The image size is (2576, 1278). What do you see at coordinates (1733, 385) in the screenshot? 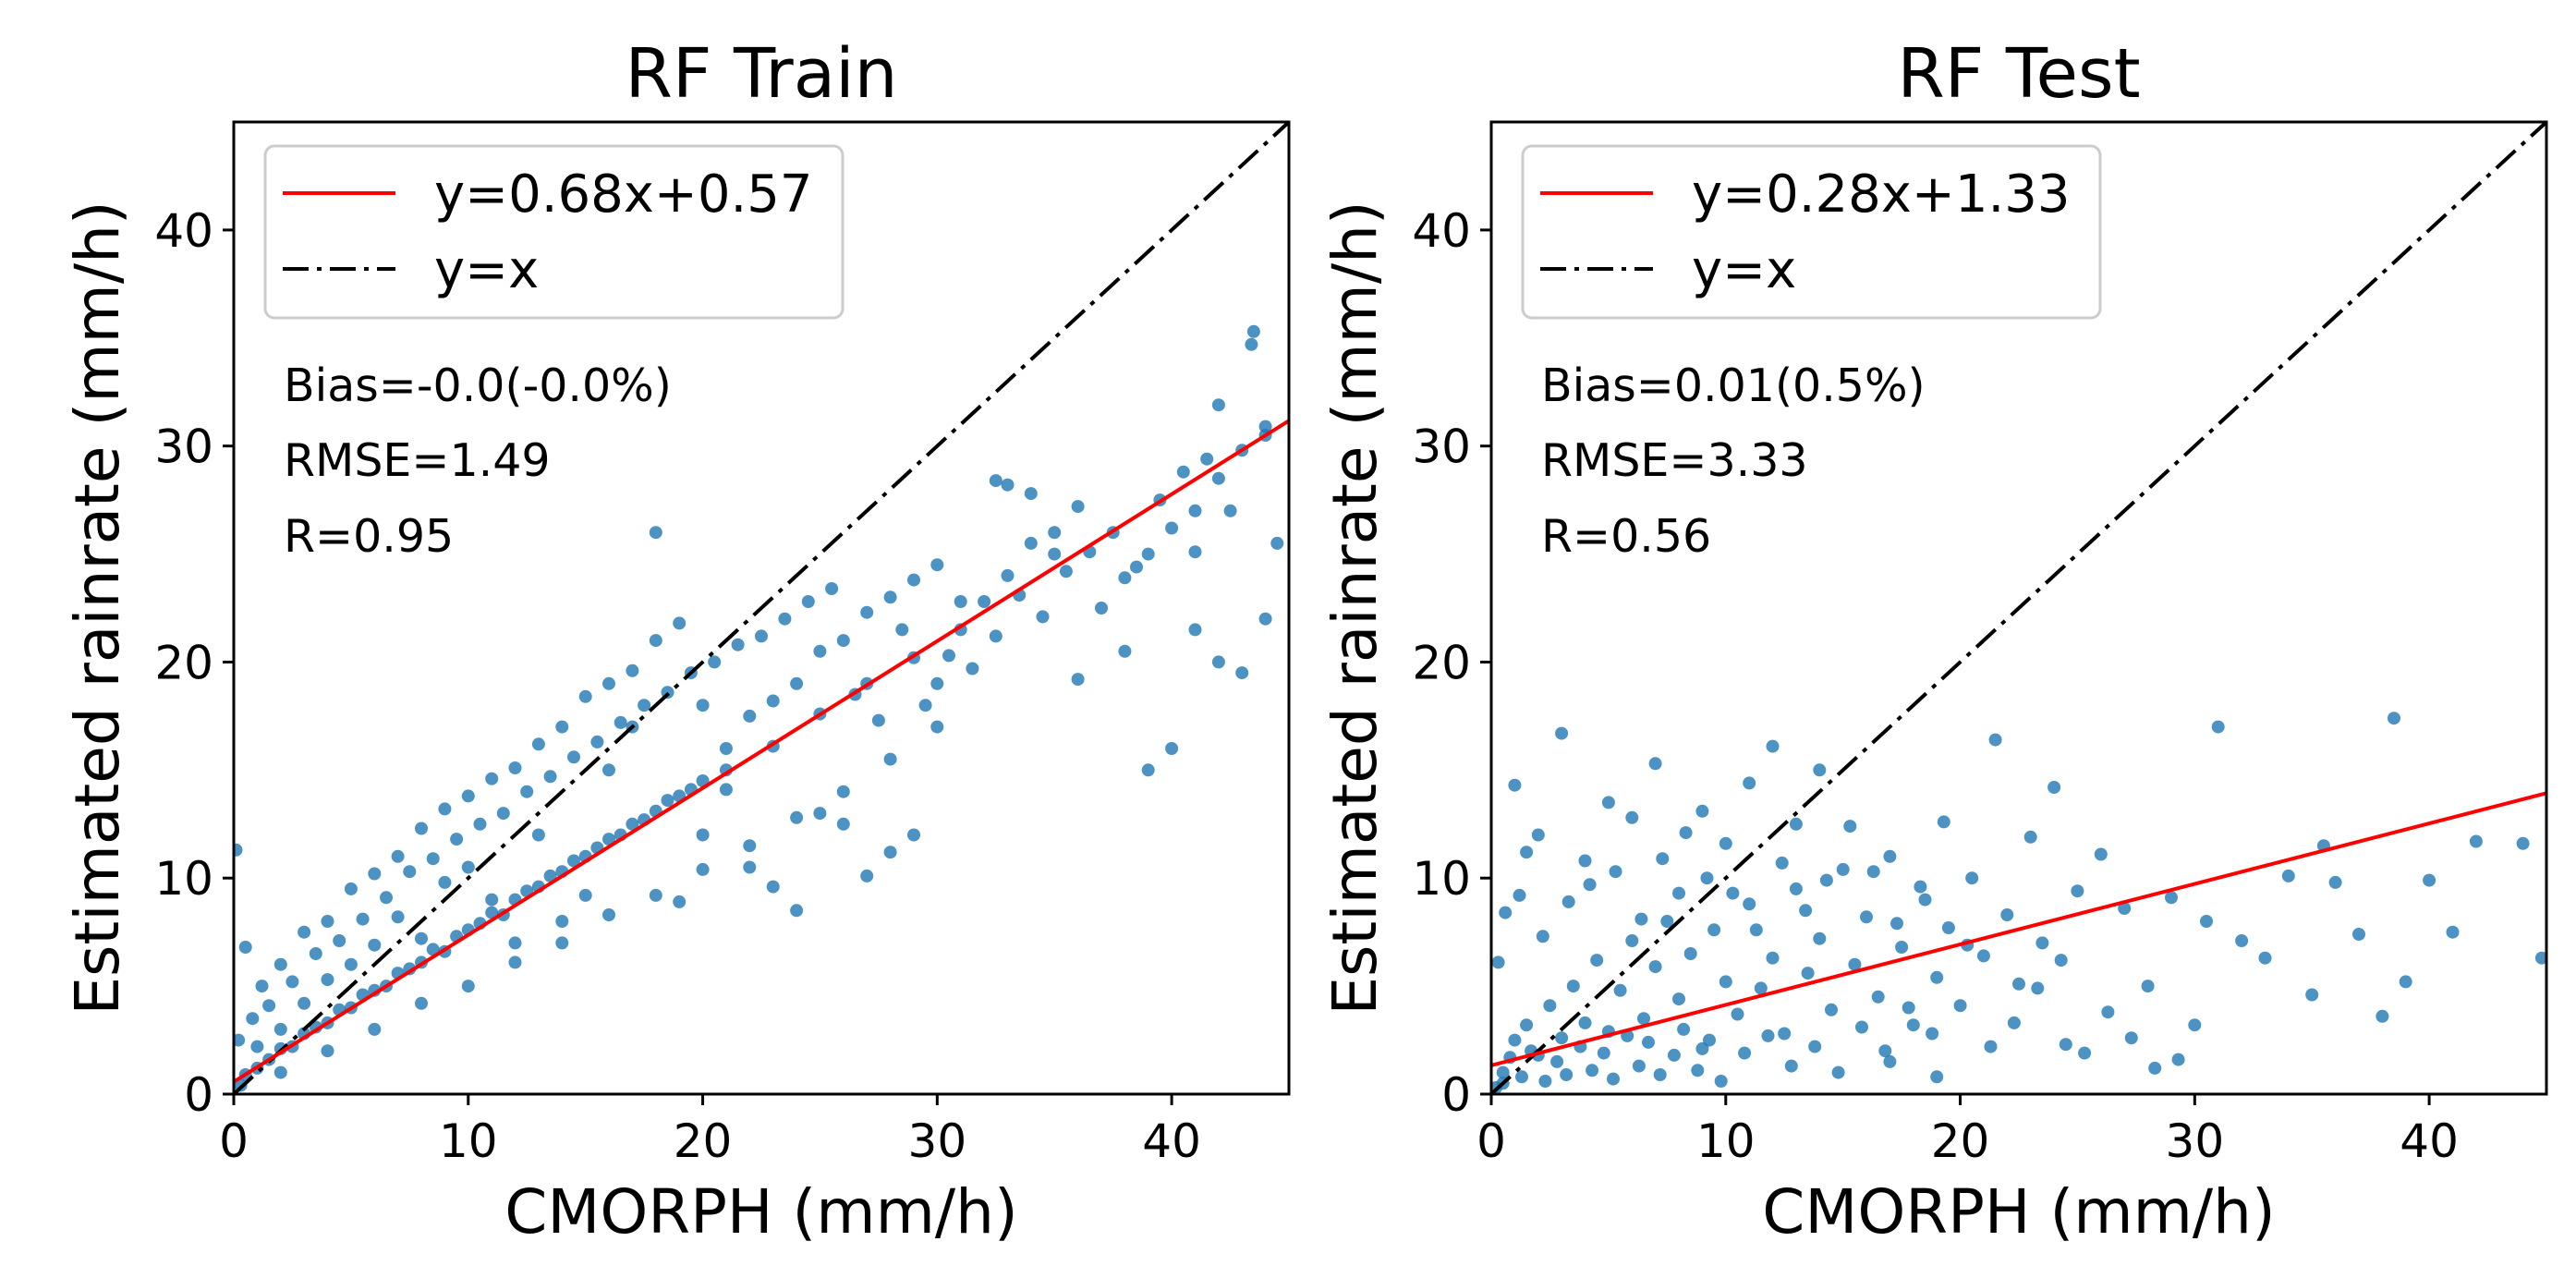
I see `right-stat-bias: Bias=0.01(0.5%)` at bounding box center [1733, 385].